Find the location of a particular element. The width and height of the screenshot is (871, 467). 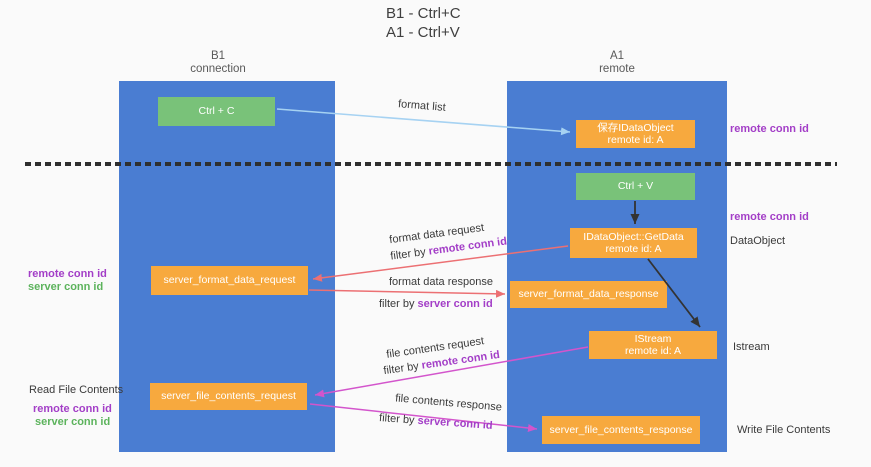

server-file-contents-response-label: server_file_contents_response is located at coordinates (621, 429).